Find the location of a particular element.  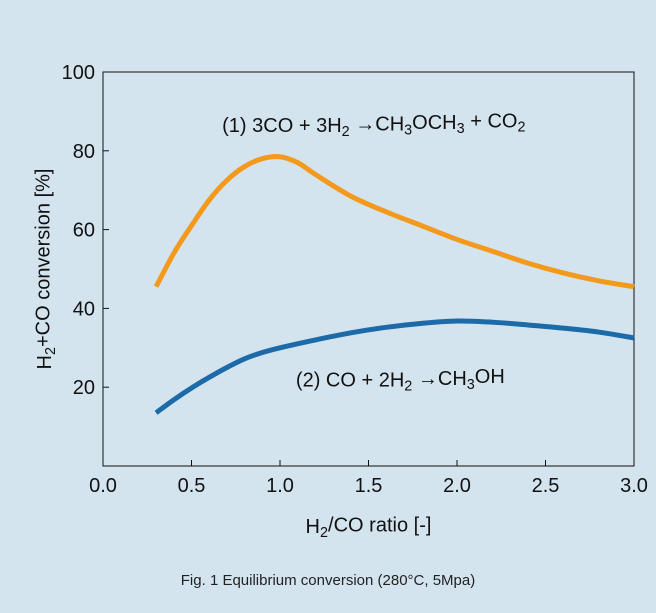

y-tick-label: 100 is located at coordinates (78, 73).